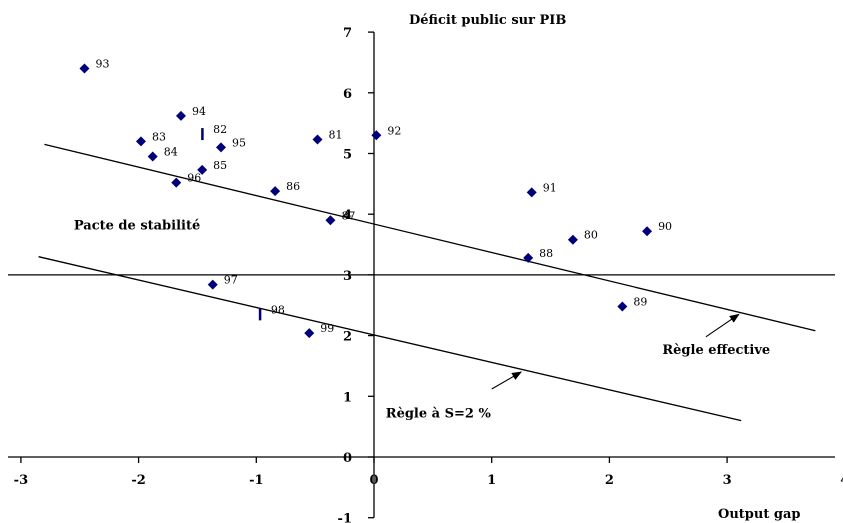  Describe the element at coordinates (665, 226) in the screenshot. I see `point-label: 90` at that location.